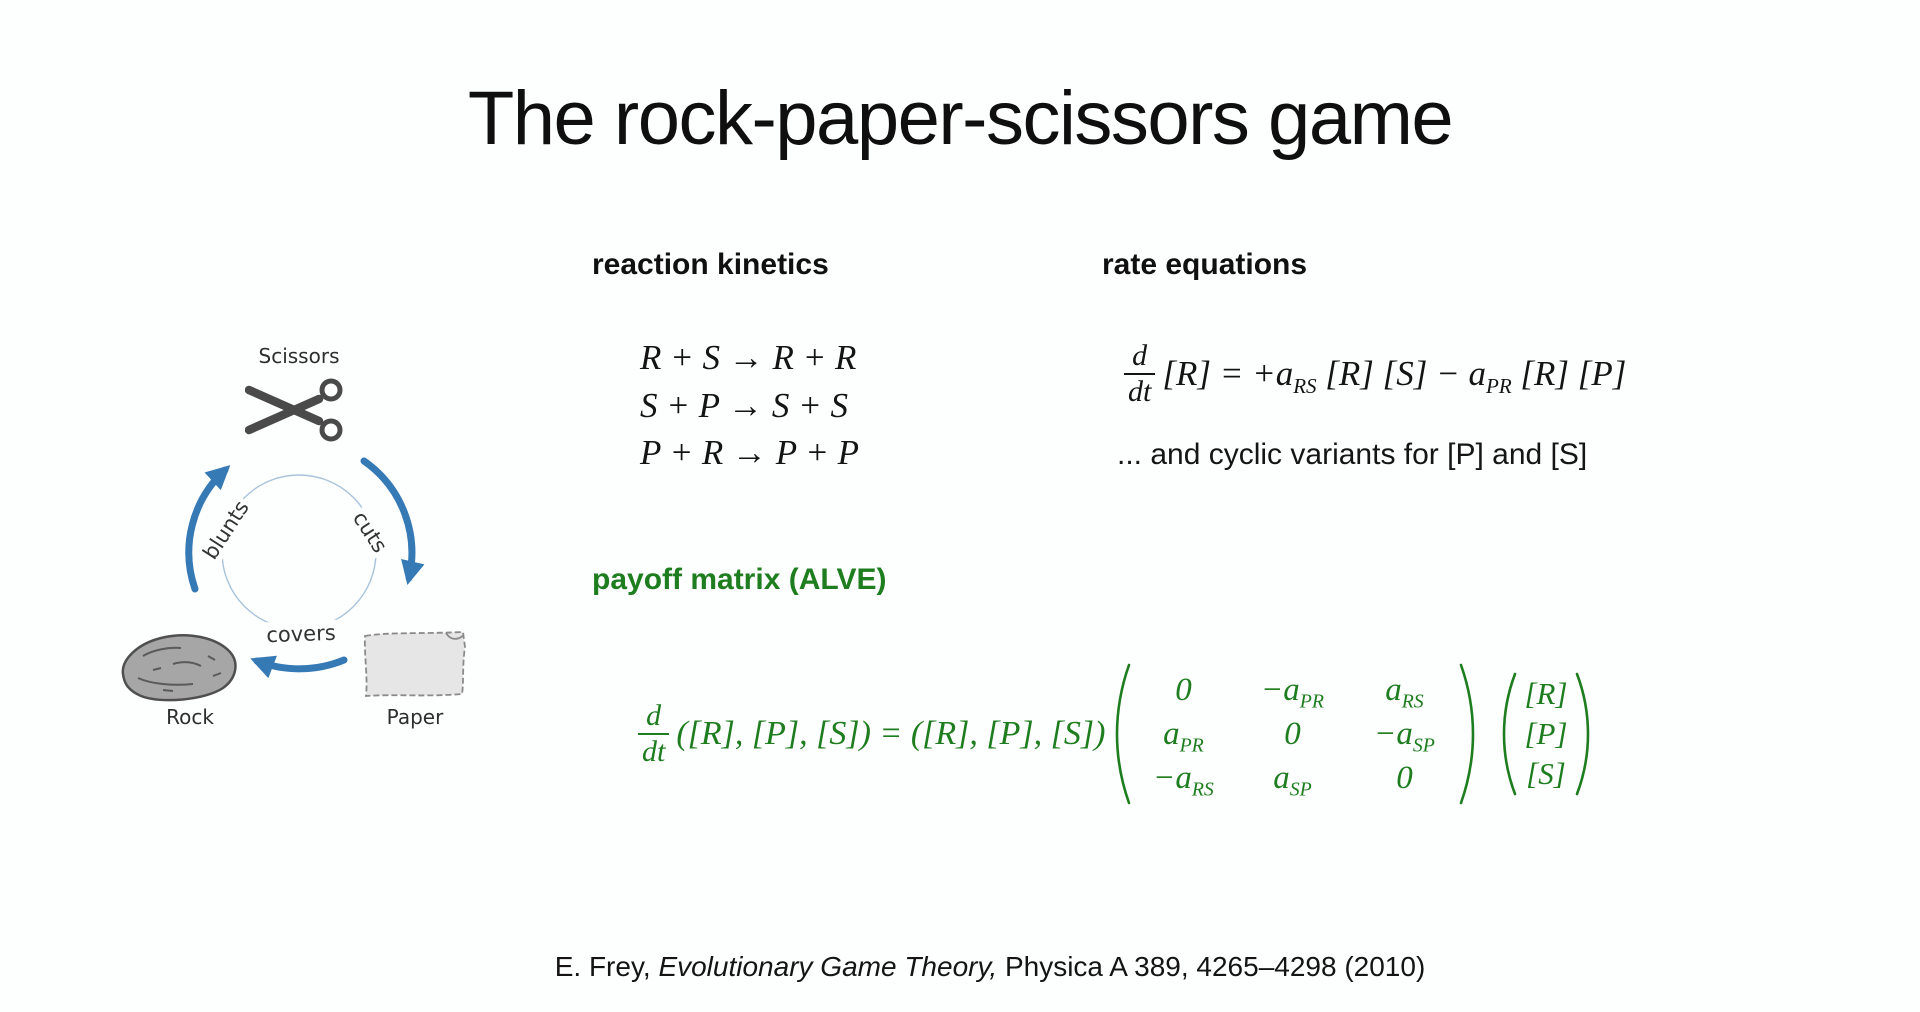  I want to click on covers-arrow, so click(299, 667).